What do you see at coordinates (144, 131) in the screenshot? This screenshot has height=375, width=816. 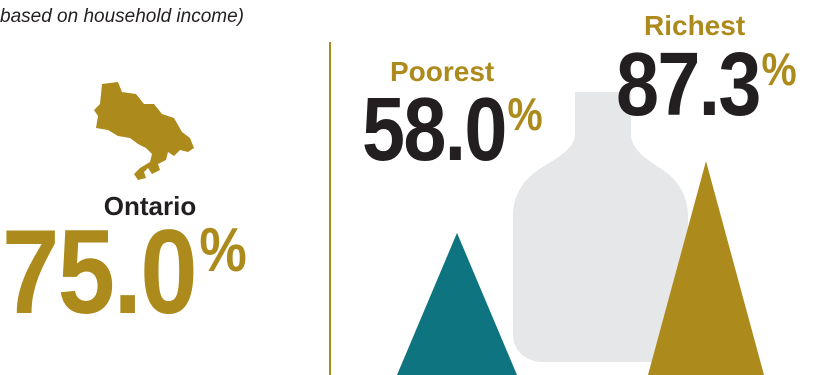 I see `ontario-map-icon` at bounding box center [144, 131].